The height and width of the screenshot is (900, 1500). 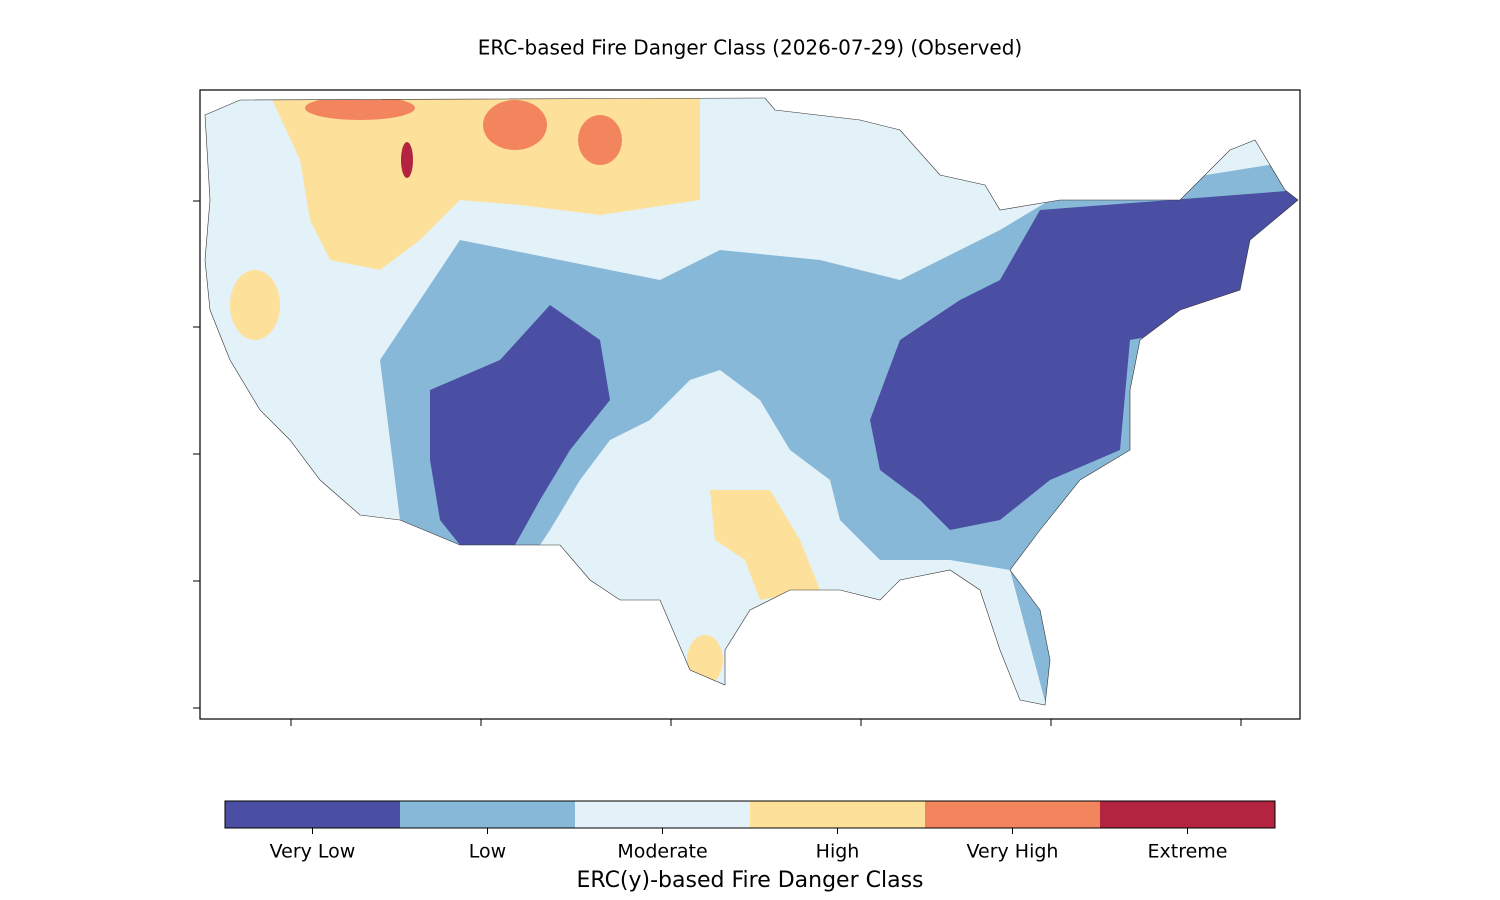 What do you see at coordinates (487, 852) in the screenshot?
I see `colorbar-tick-label: Low` at bounding box center [487, 852].